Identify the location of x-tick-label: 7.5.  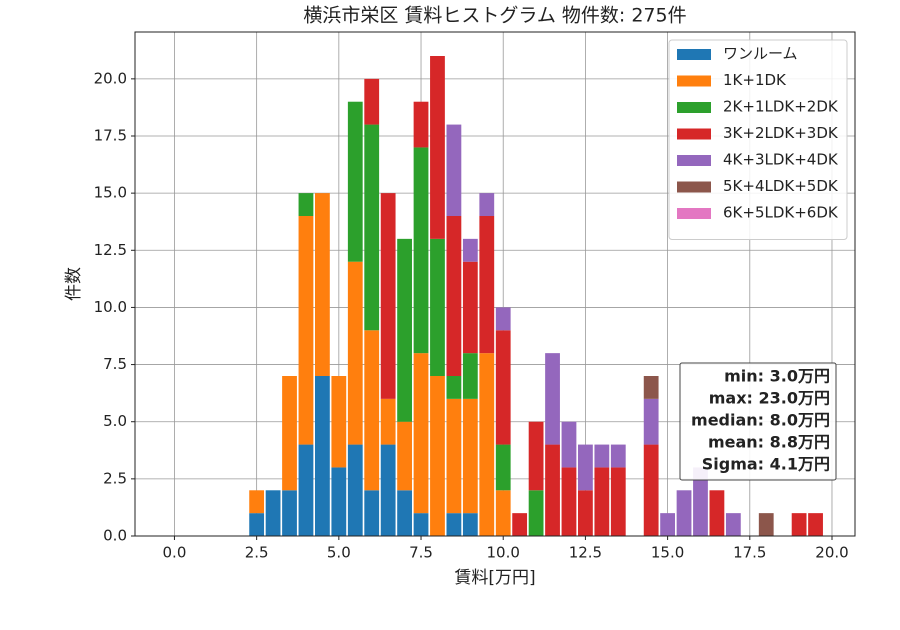
(421, 553).